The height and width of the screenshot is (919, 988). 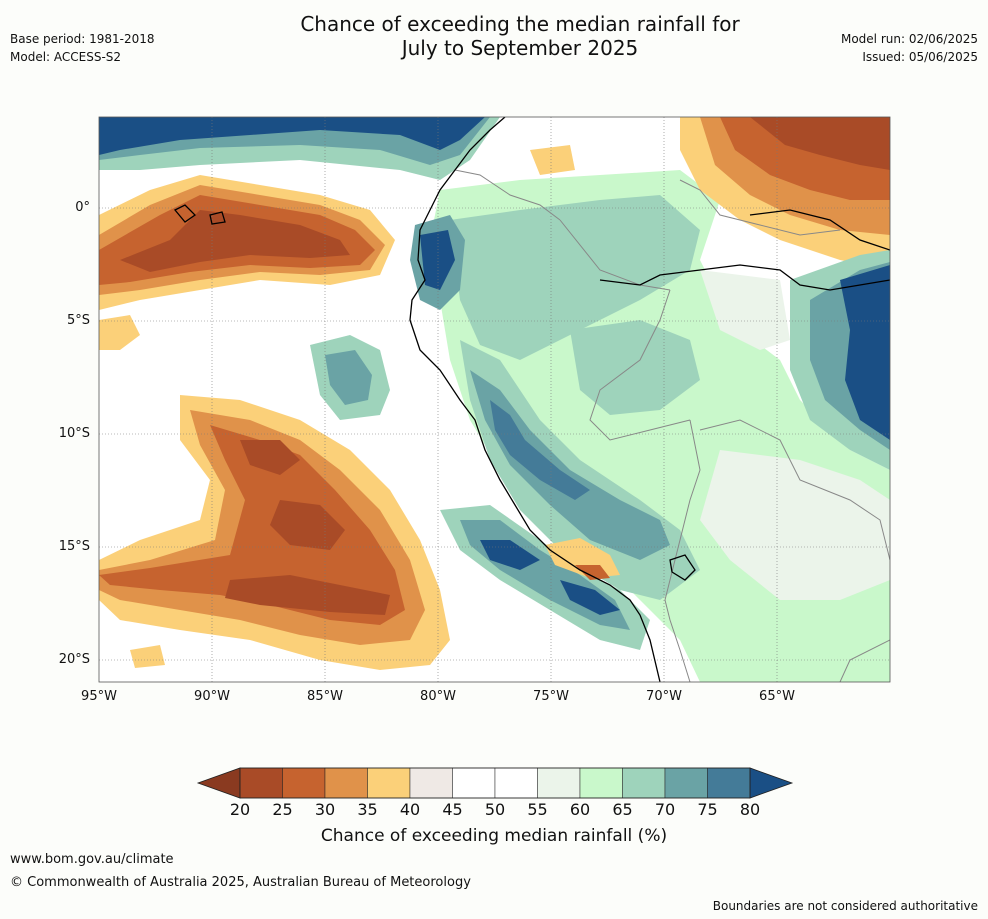 What do you see at coordinates (909, 48) in the screenshot?
I see `meta-right: Model run: 02/06/2025 Issued: 05/06/2025` at bounding box center [909, 48].